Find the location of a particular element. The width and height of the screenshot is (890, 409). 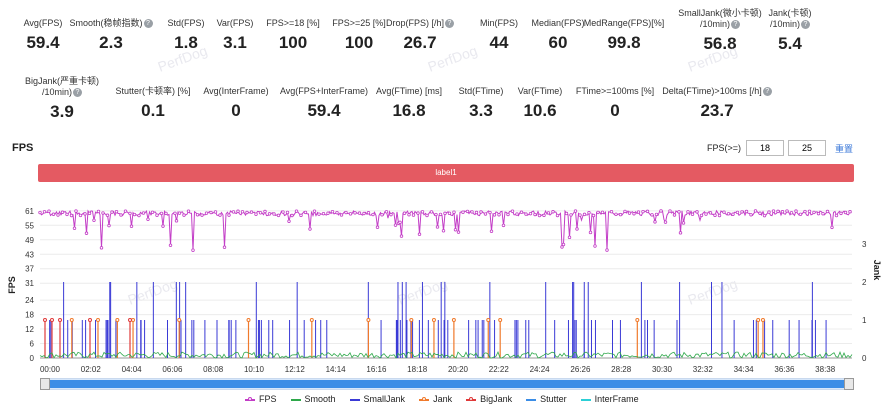

legend-item: Stutter is located at coordinates (546, 399).